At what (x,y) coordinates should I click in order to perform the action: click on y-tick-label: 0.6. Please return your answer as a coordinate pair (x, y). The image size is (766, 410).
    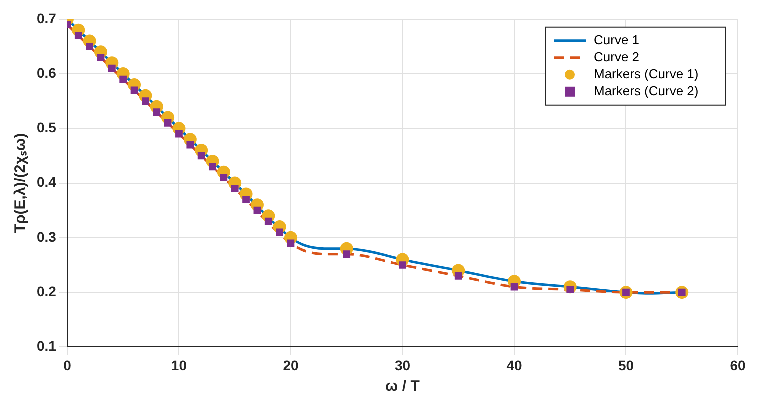
    Looking at the image, I should click on (46, 72).